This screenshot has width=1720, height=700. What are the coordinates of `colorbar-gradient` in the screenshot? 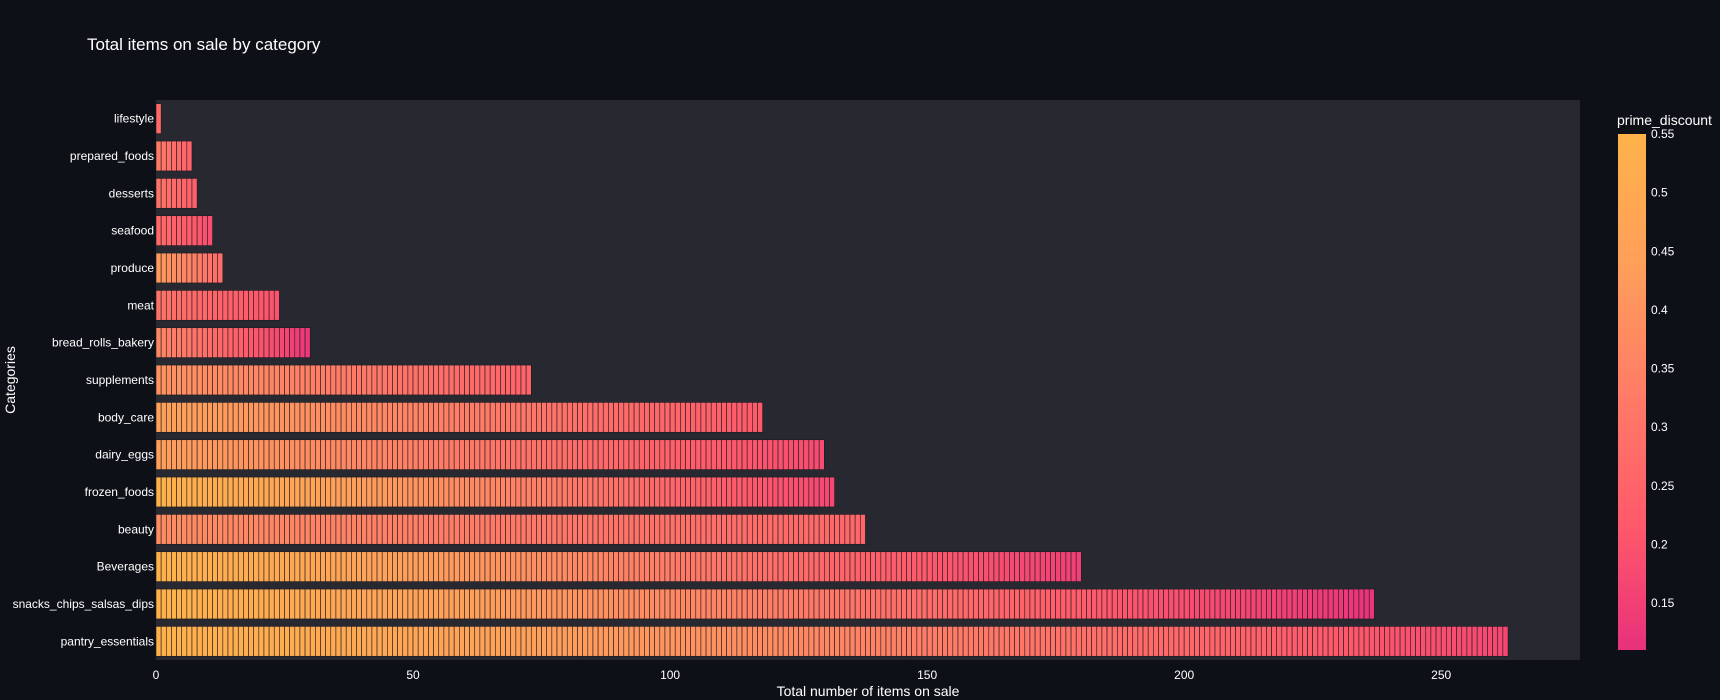 It's located at (1632, 392).